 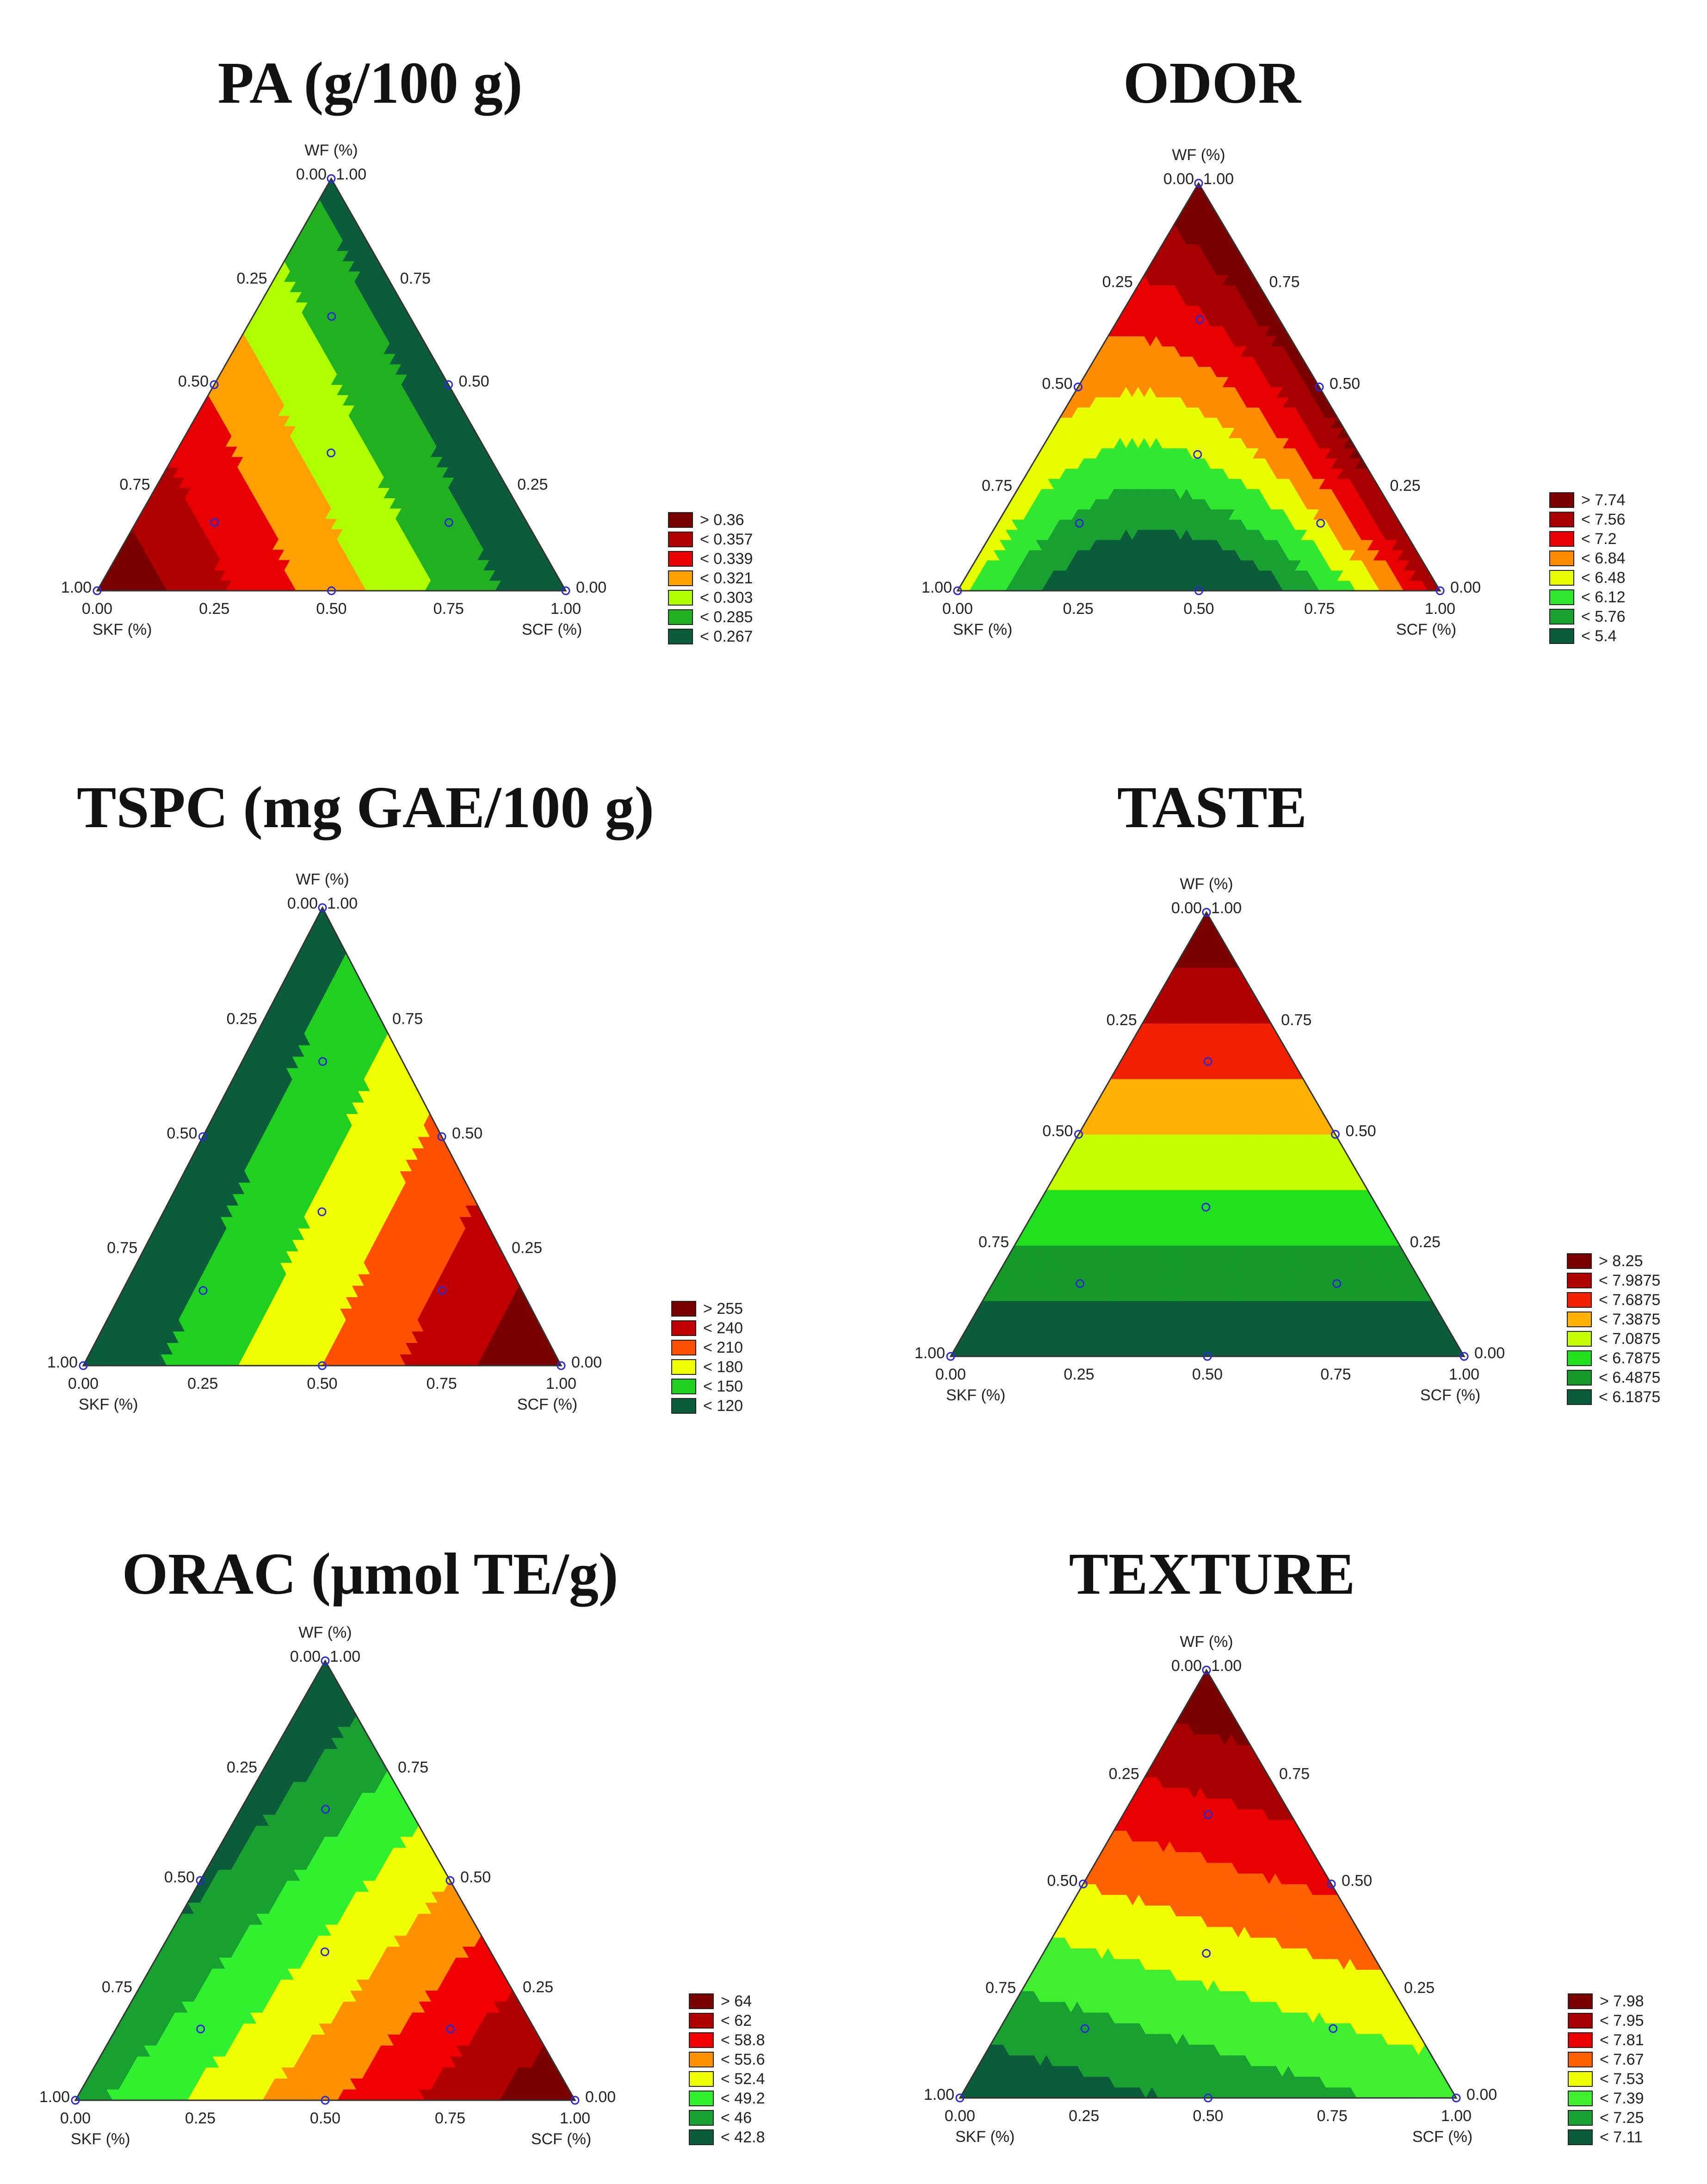 I want to click on legend-label: < 0.303, so click(x=726, y=597).